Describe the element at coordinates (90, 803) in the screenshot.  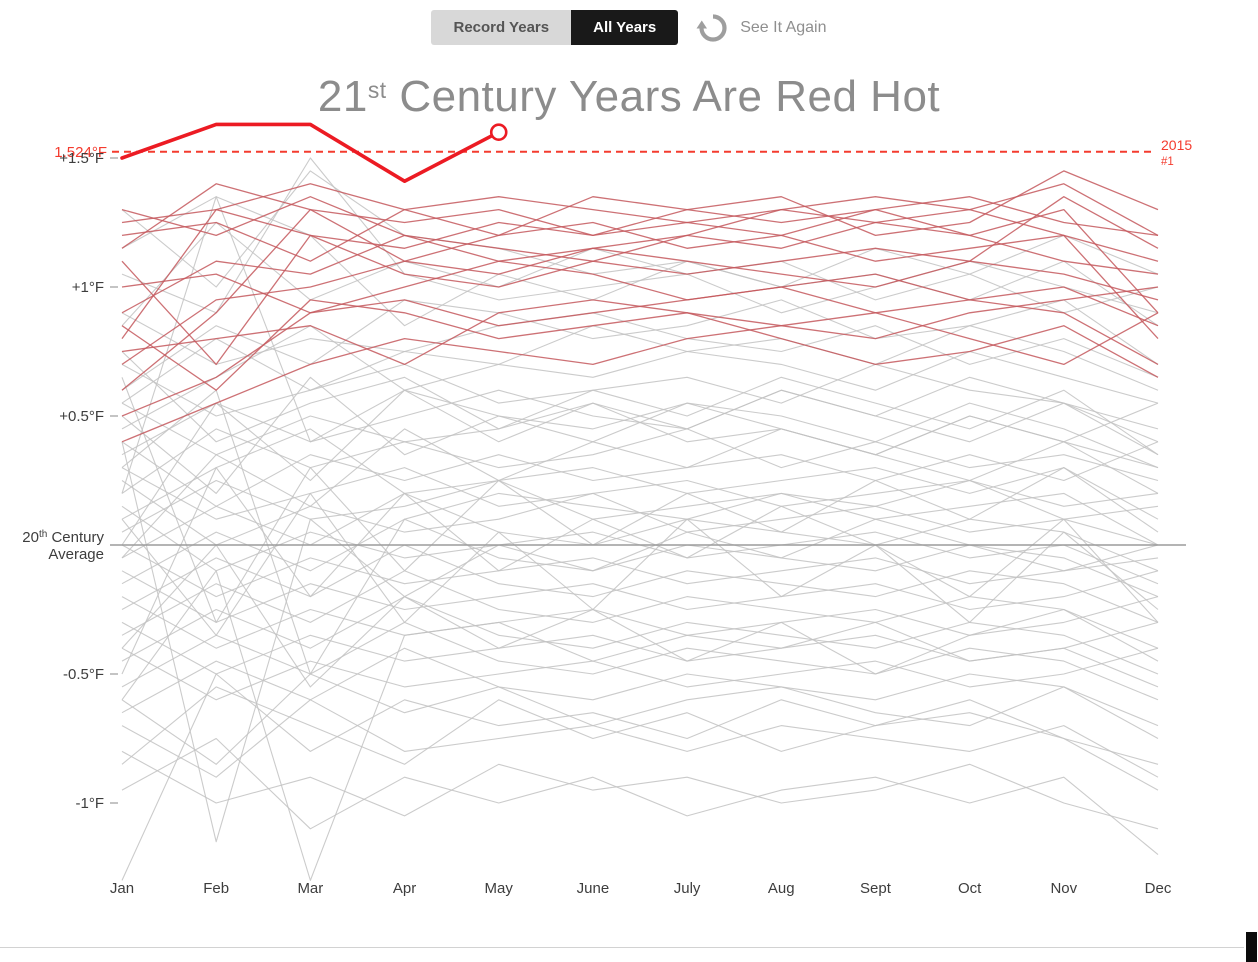
I see `y-tick-label: -1°F` at that location.